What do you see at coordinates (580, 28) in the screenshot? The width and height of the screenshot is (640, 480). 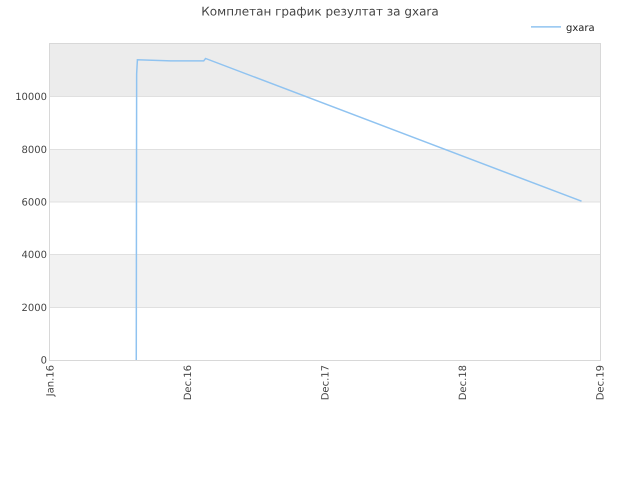 I see `legend-label: gxara` at bounding box center [580, 28].